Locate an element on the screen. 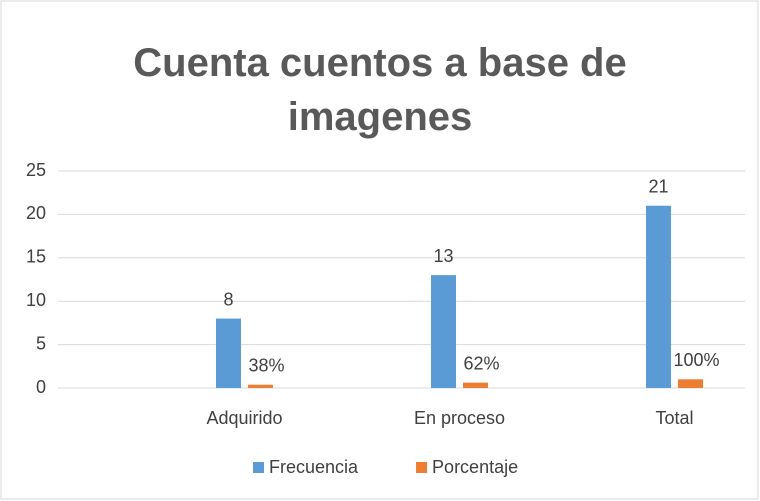  legend-label: Porcentaje is located at coordinates (475, 467).